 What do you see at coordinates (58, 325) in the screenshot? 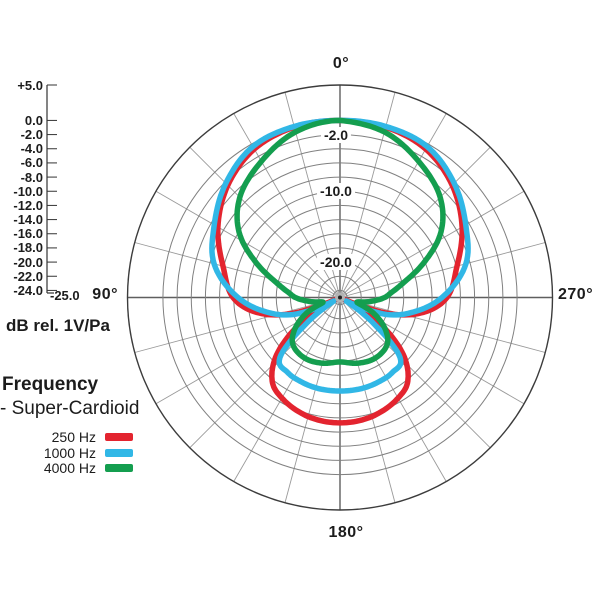
I see `db-axis-unit-label: dB rel. 1V/Pa` at bounding box center [58, 325].